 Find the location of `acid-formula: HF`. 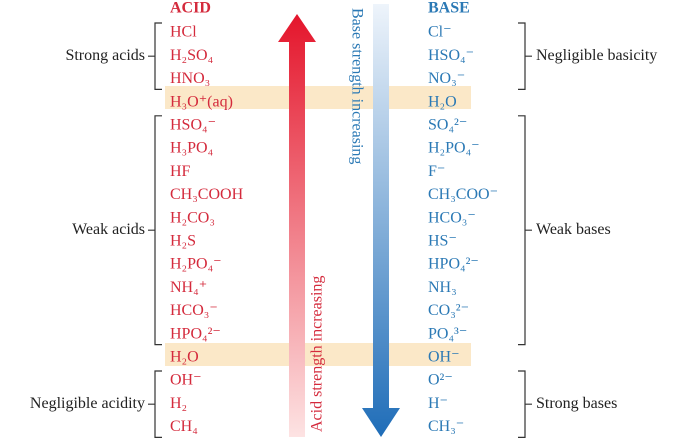

acid-formula: HF is located at coordinates (180, 171).